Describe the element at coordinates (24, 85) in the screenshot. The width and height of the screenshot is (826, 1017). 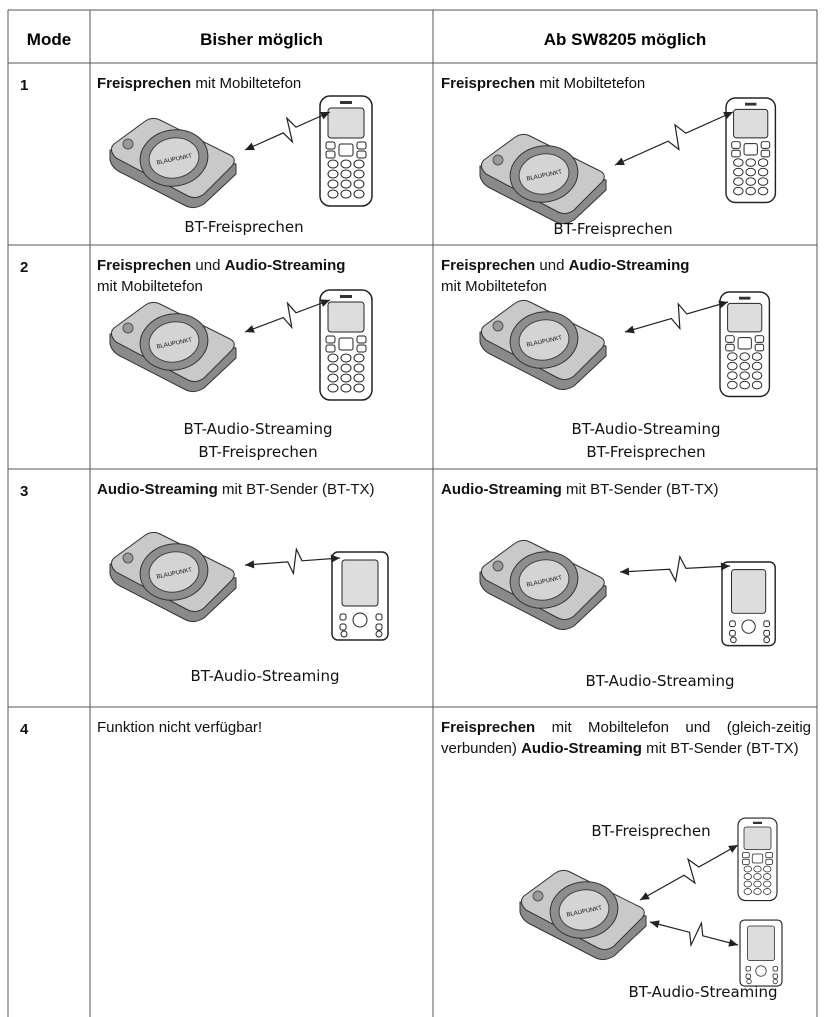
I see `mode-cell: 1` at that location.